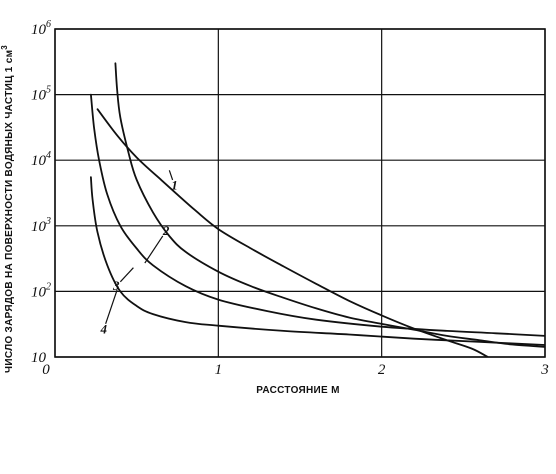 The image size is (556, 474). Describe the element at coordinates (48, 286) in the screenshot. I see `y-tick-exponent: 2` at that location.